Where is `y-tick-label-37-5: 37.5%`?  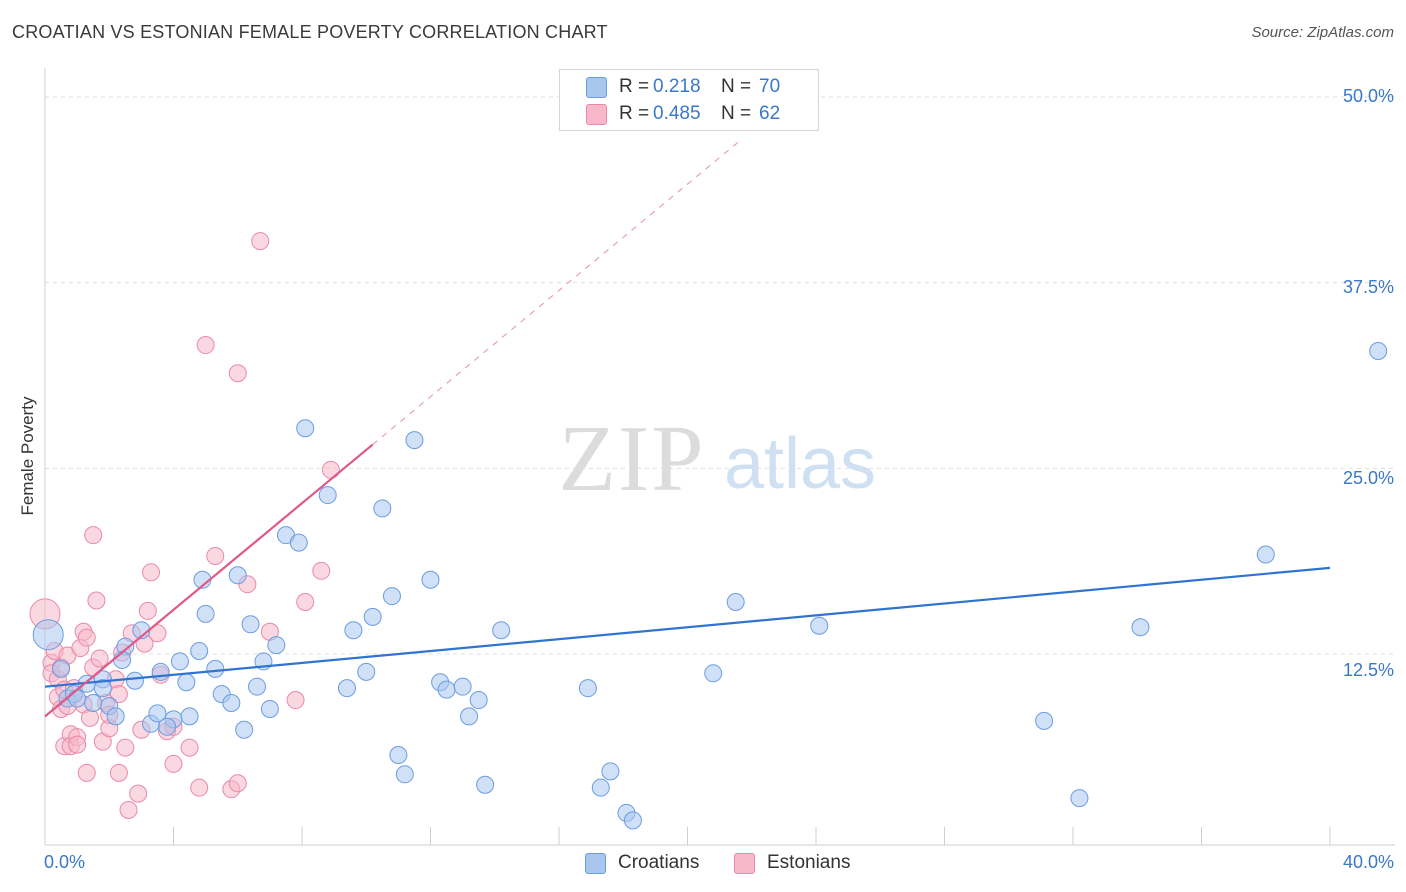
y-tick-label-37-5: 37.5% is located at coordinates (1368, 287).